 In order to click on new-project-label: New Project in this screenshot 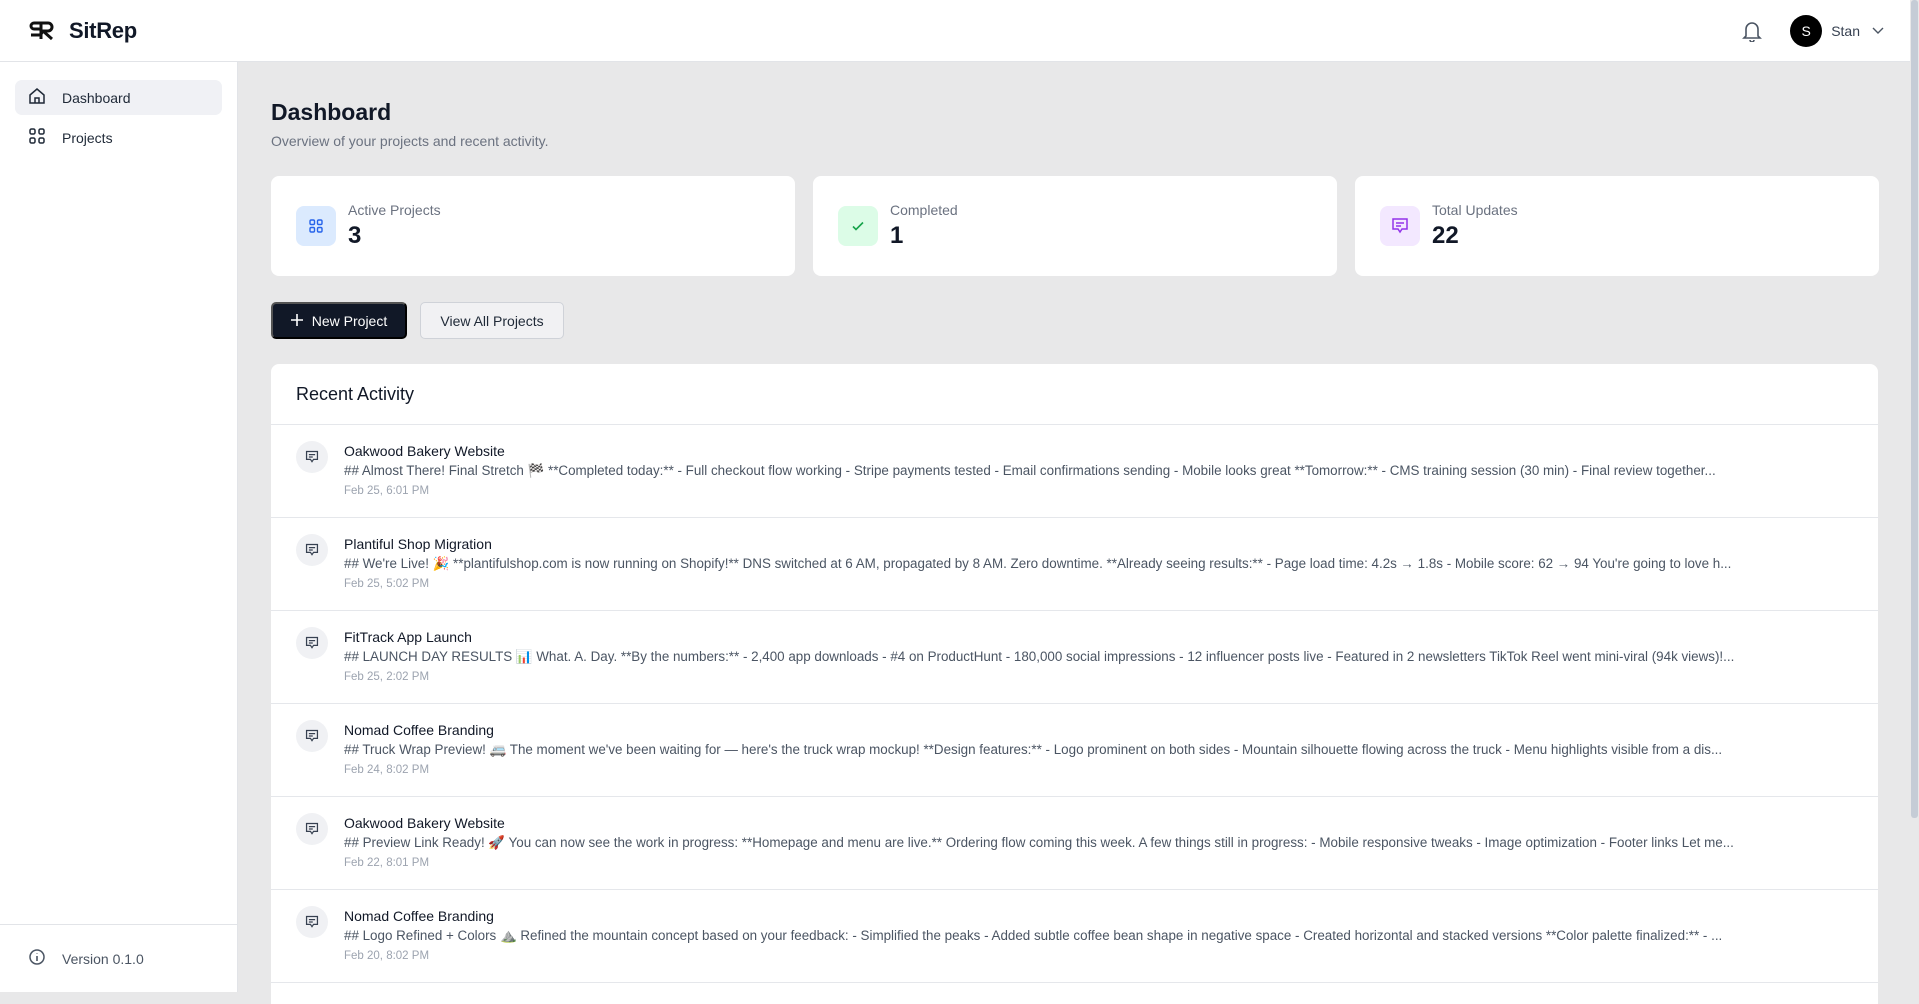, I will do `click(349, 320)`.